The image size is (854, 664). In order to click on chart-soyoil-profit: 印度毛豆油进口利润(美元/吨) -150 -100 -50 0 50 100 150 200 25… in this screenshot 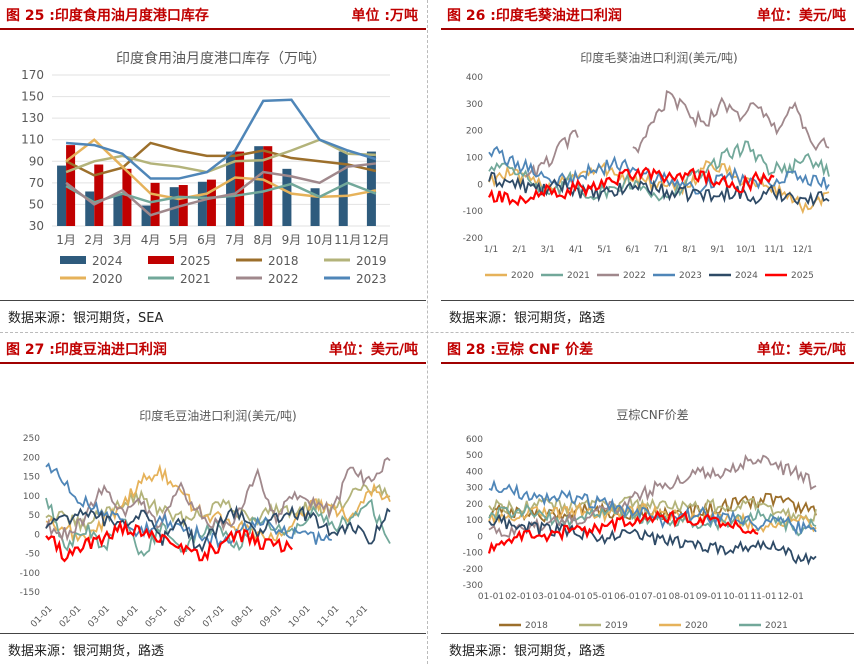, I will do `click(205, 519)`.